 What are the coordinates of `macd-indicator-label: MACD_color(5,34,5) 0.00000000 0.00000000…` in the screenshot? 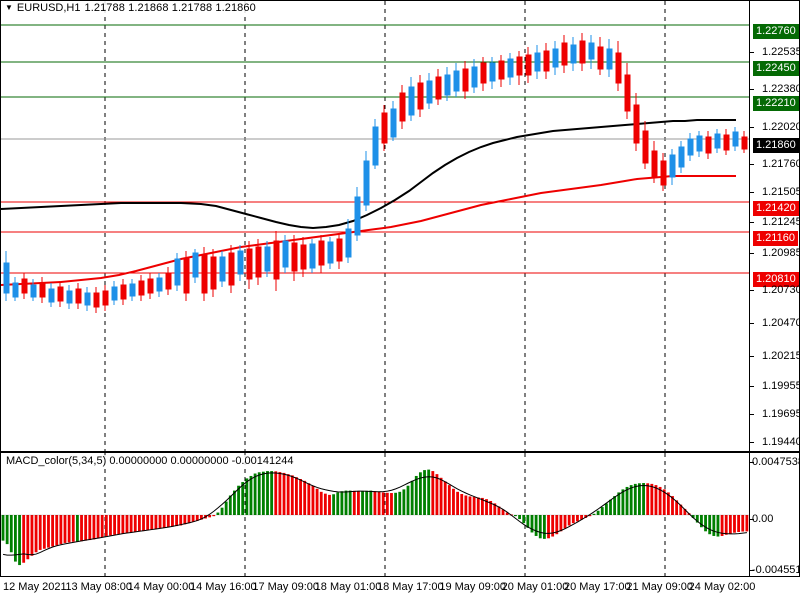 It's located at (150, 462).